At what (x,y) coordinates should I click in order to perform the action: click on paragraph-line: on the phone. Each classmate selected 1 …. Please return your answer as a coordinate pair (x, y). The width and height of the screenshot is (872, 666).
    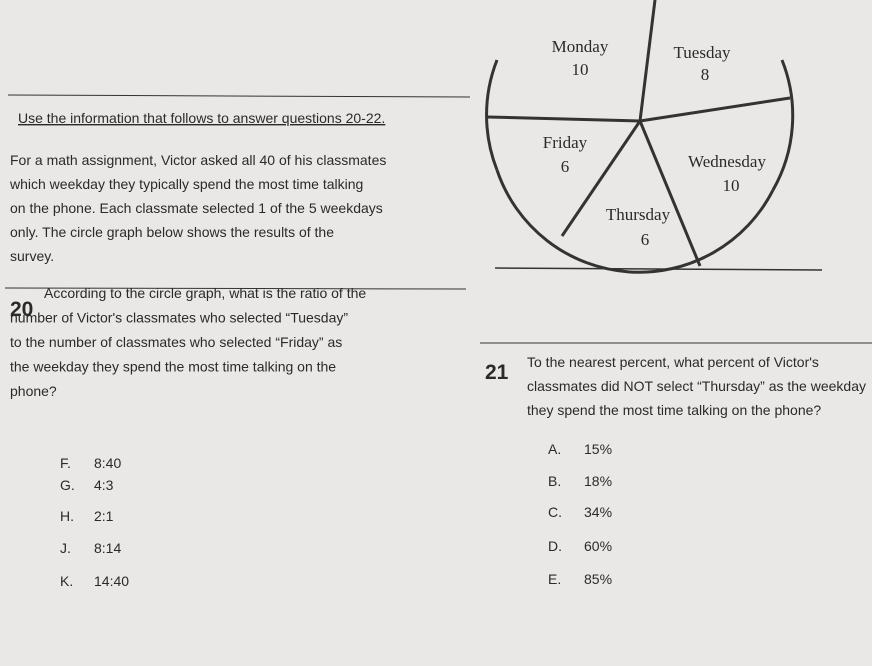
    Looking at the image, I should click on (196, 208).